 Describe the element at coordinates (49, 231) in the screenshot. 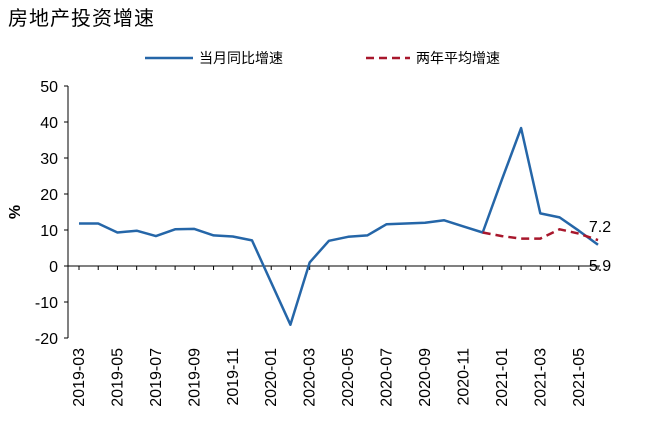

I see `y-tick-label: 10` at that location.